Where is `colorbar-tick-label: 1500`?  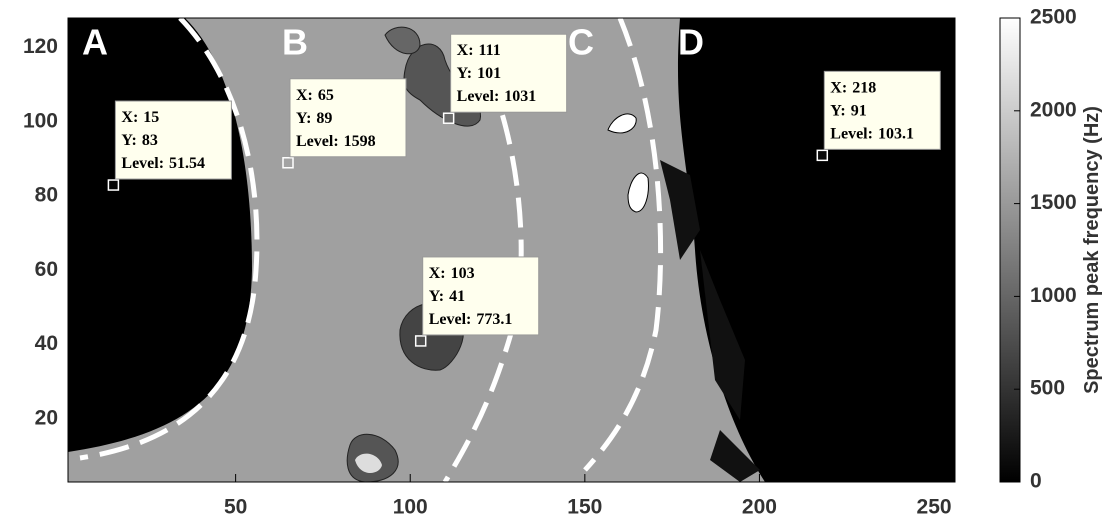
colorbar-tick-label: 1500 is located at coordinates (1053, 202).